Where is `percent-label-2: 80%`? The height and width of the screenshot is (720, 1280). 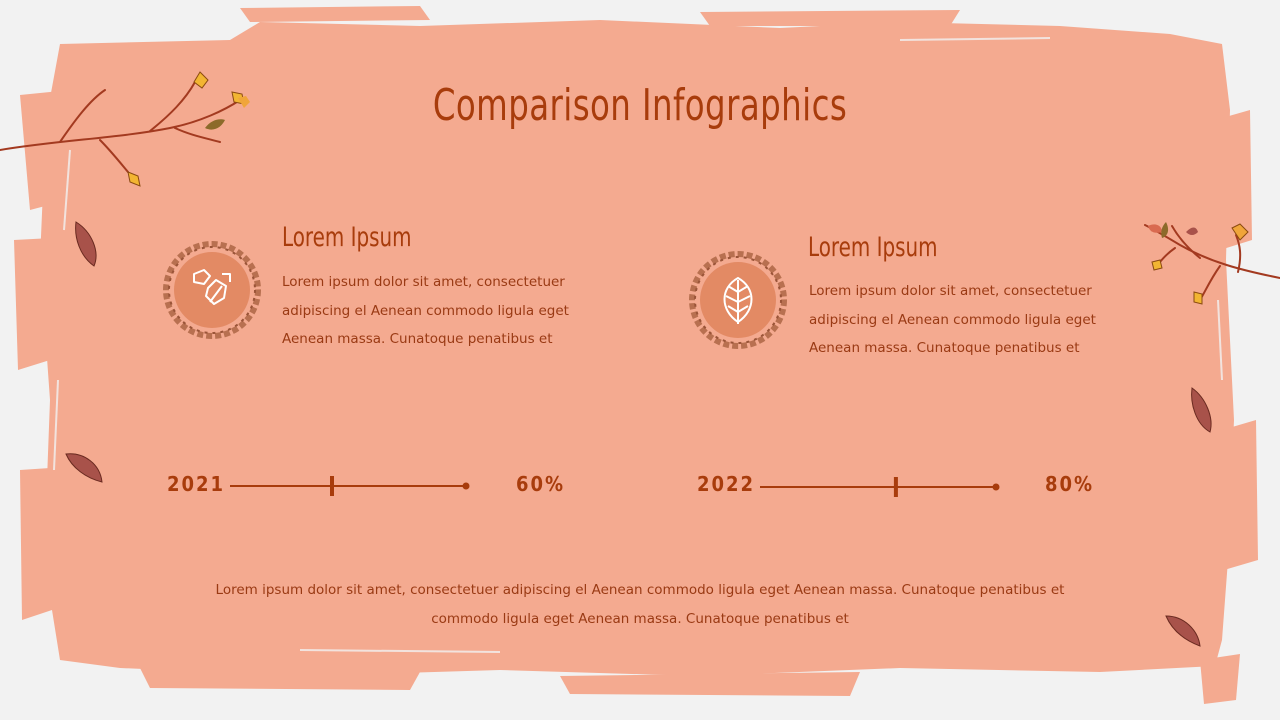
percent-label-2: 80% is located at coordinates (1070, 484).